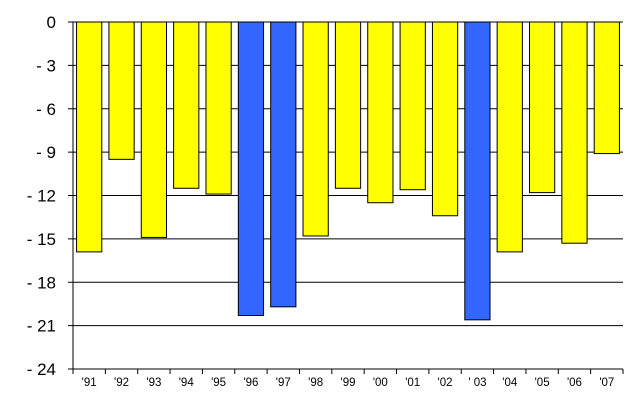 The width and height of the screenshot is (629, 397). What do you see at coordinates (187, 383) in the screenshot?
I see `x-tick-label: '94` at bounding box center [187, 383].